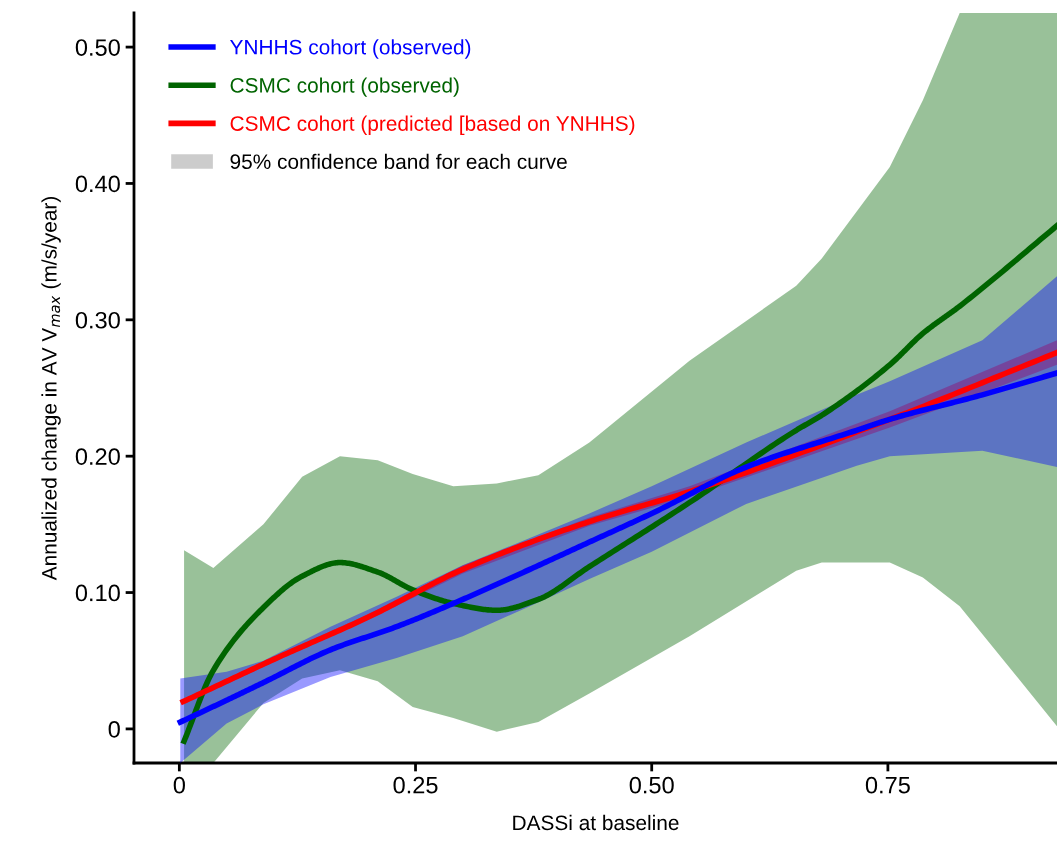 The image size is (1057, 854). What do you see at coordinates (97, 456) in the screenshot?
I see `y-tick-label: 0.20` at bounding box center [97, 456].